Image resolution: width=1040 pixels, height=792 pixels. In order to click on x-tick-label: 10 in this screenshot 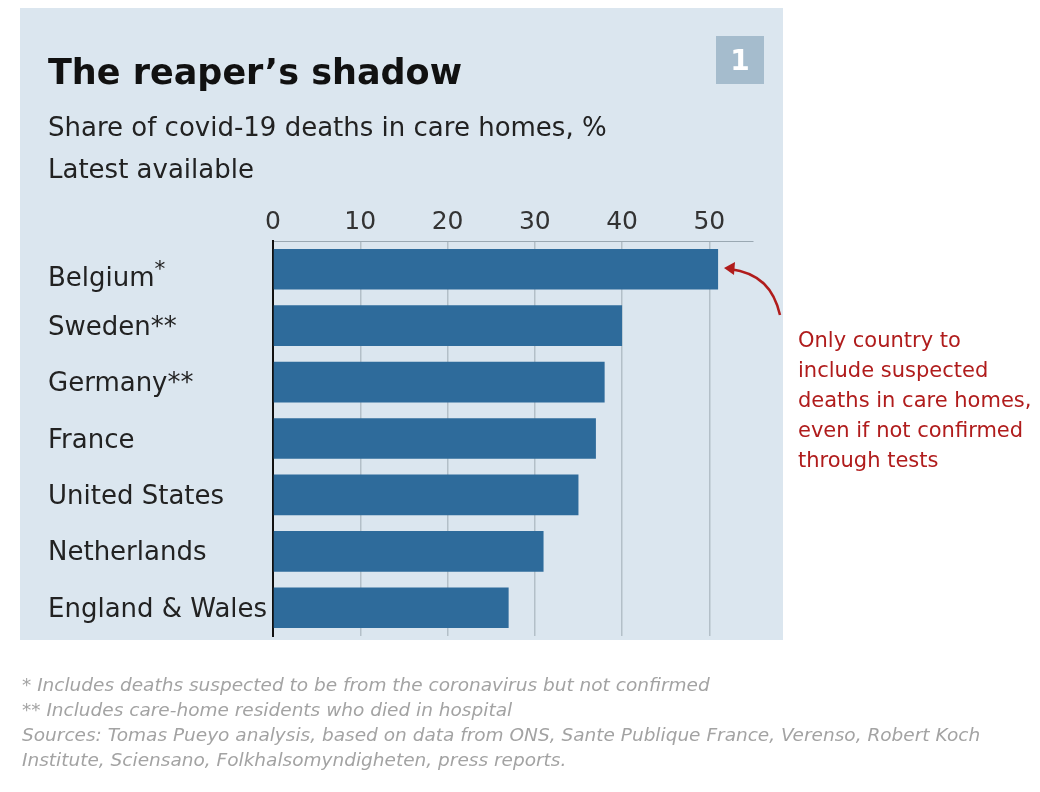, I will do `click(360, 220)`.